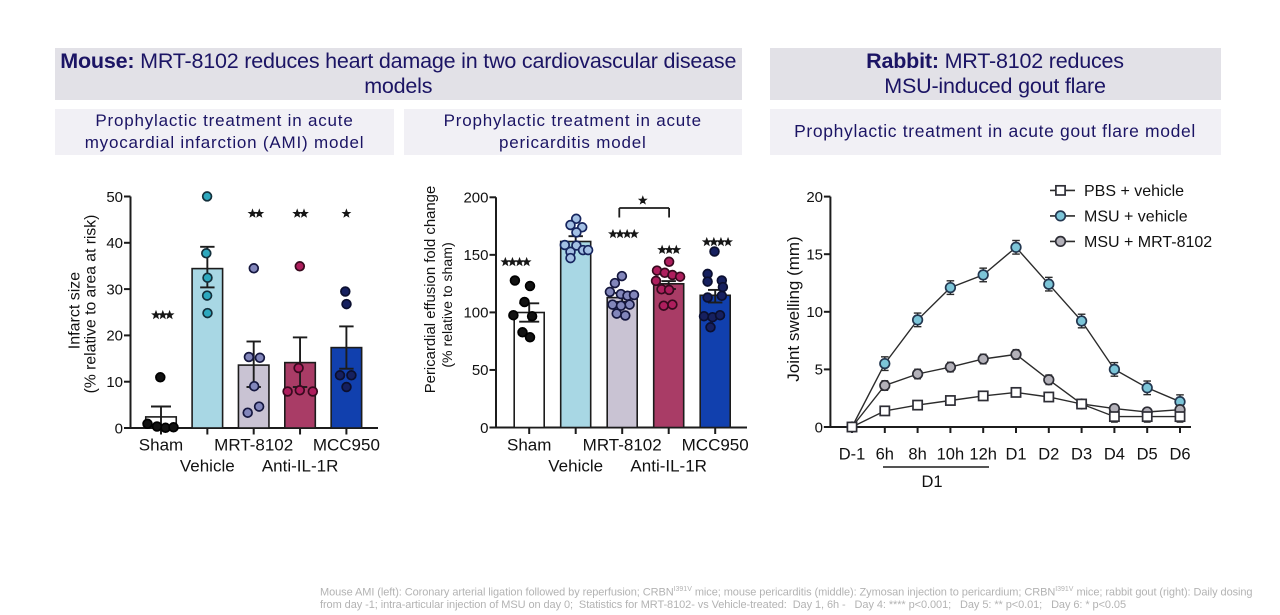 Image resolution: width=1280 pixels, height=615 pixels. What do you see at coordinates (852, 455) in the screenshot?
I see `svg-text: D-1` at bounding box center [852, 455].